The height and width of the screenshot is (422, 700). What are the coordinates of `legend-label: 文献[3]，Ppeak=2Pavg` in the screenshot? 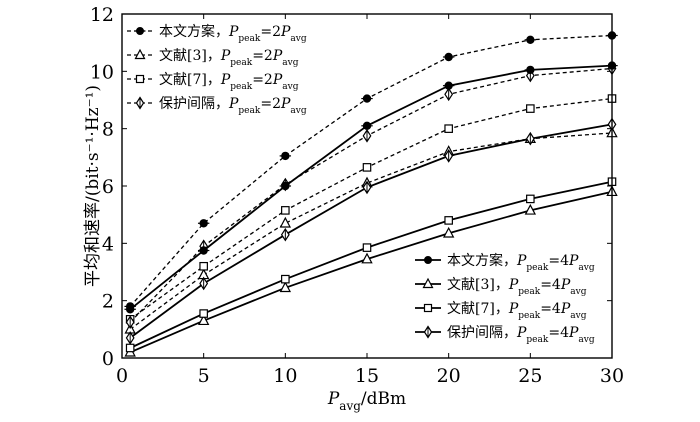 It's located at (229, 58).